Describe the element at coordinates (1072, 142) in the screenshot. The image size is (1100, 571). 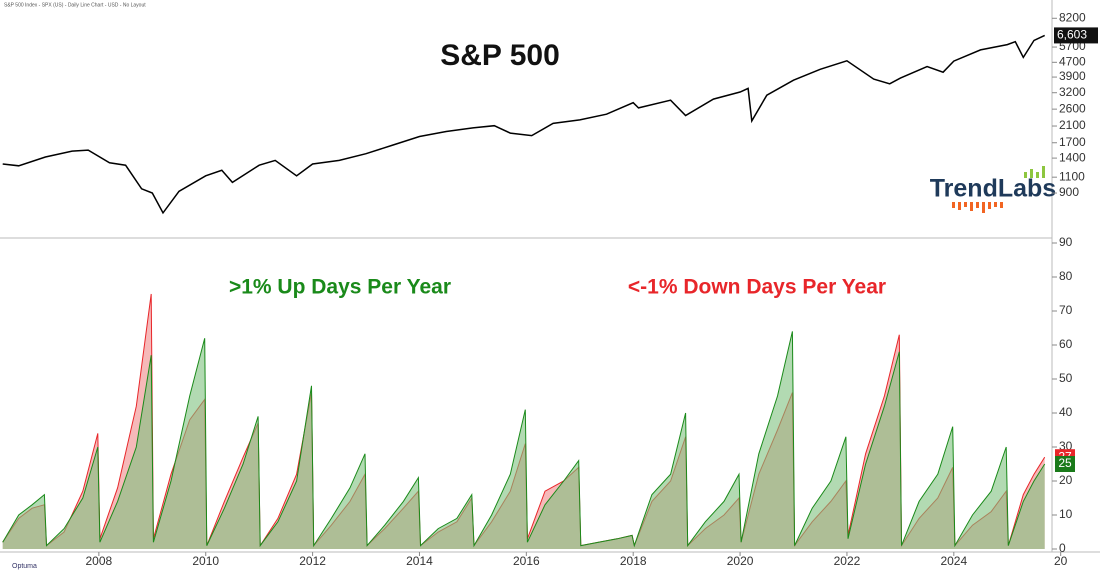
I see `y-tick-label: 1700` at that location.